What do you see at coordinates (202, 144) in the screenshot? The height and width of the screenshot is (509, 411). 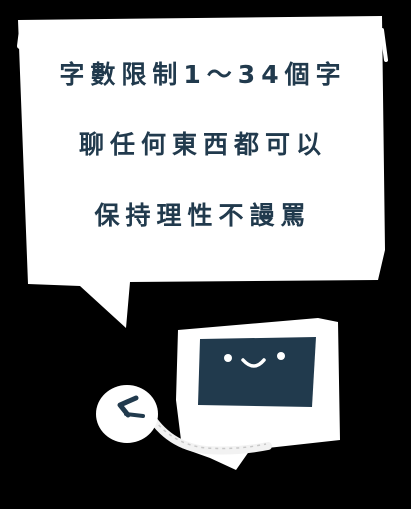 I see `bubble-line-chat-anything: 聊任何東西都可以` at bounding box center [202, 144].